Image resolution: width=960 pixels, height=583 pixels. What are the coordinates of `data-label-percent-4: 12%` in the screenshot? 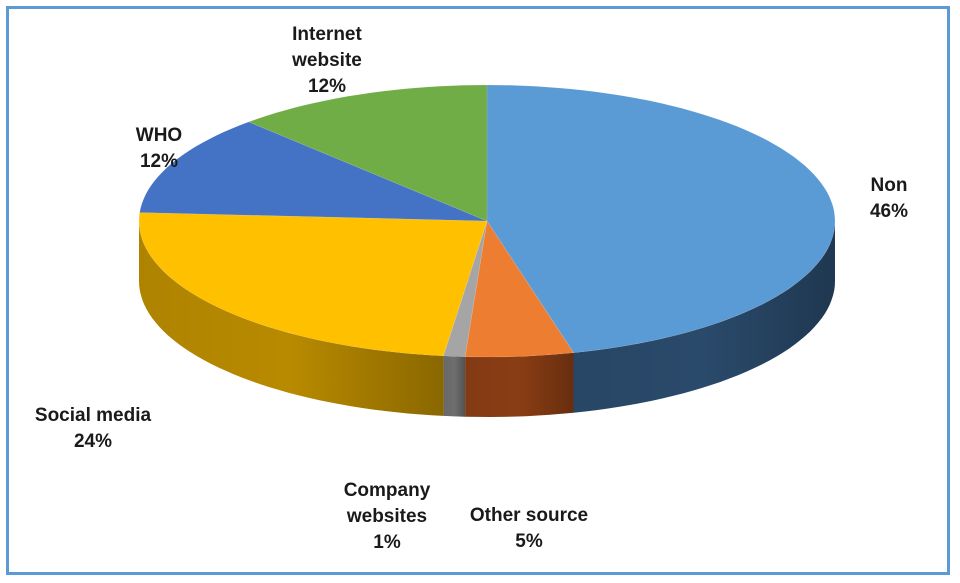 It's located at (159, 161).